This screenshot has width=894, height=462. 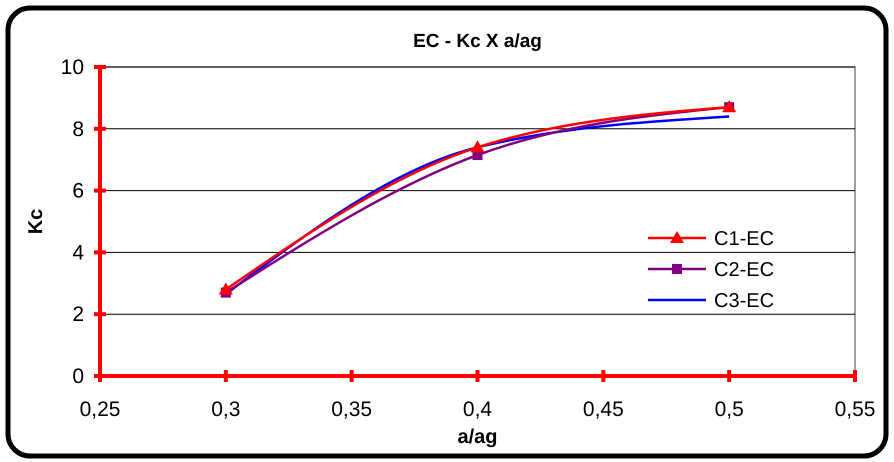 What do you see at coordinates (78, 314) in the screenshot?
I see `y-tick-label: 2` at bounding box center [78, 314].